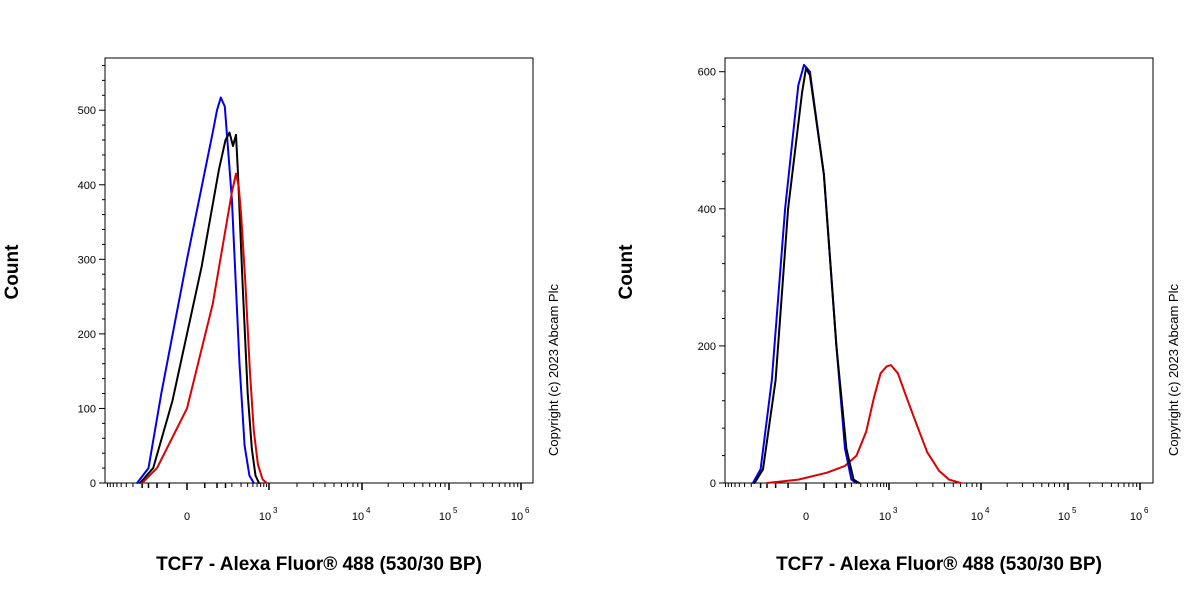 The image size is (1200, 600). I want to click on y-tick-label: 300, so click(87, 260).